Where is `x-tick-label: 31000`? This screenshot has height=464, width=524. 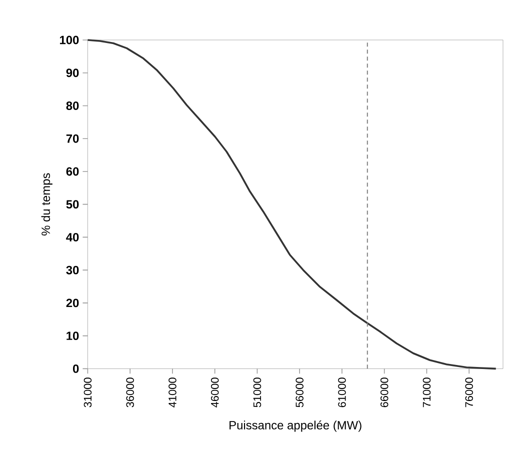 x-tick-label: 31000 is located at coordinates (88, 393).